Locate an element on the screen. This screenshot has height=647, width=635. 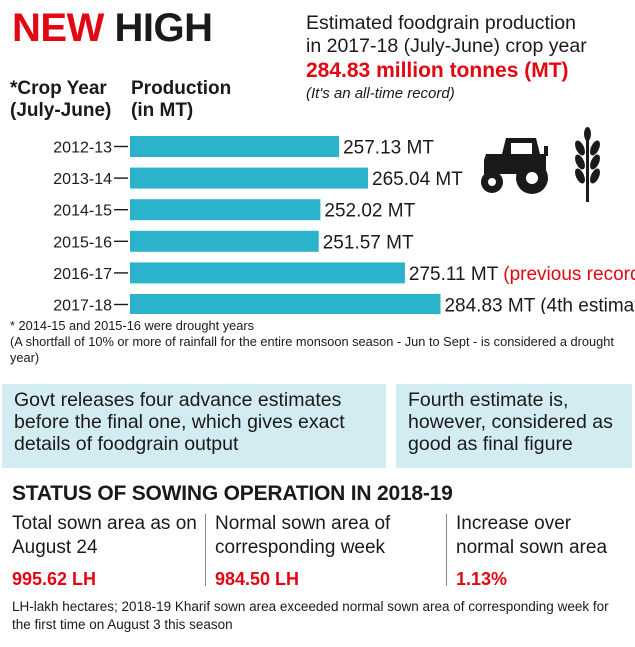
value-label: 284.83 MT (4th estimate) is located at coordinates (539, 305).